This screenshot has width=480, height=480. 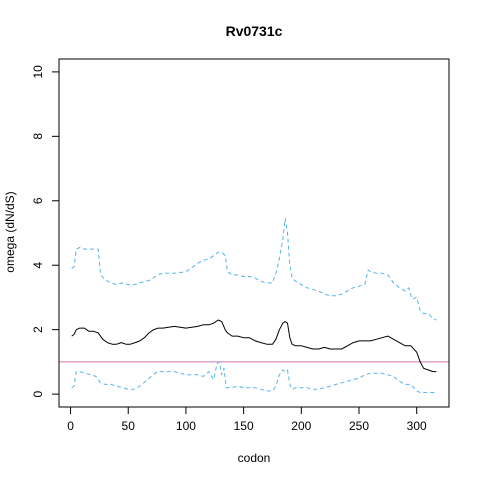 What do you see at coordinates (38, 393) in the screenshot?
I see `y-tick-label: 0` at bounding box center [38, 393].